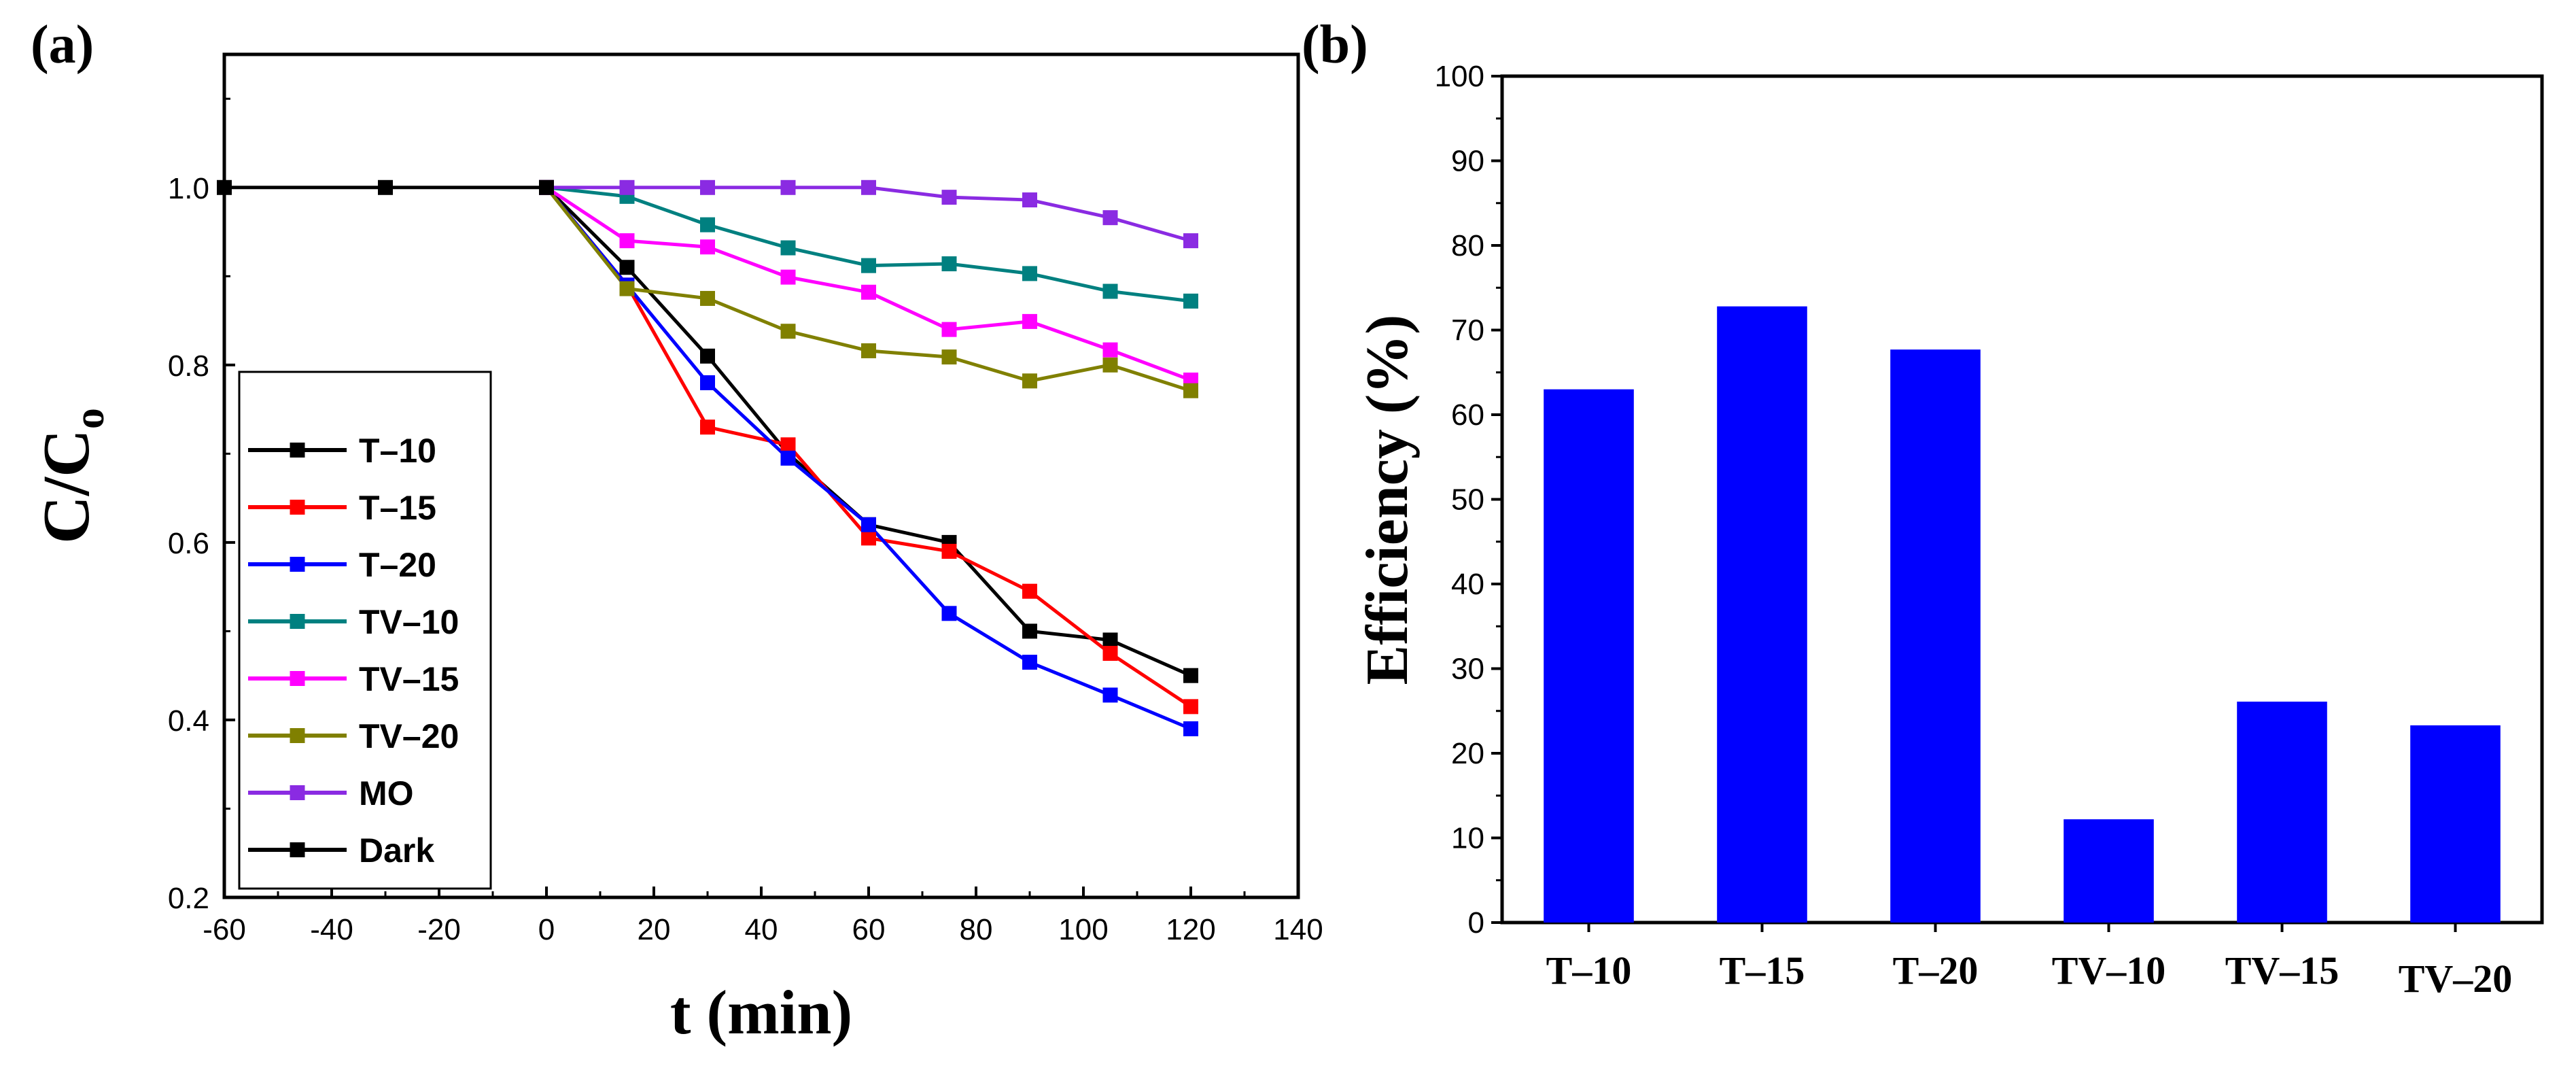 This screenshot has width=2576, height=1066. I want to click on panel-b-y-axis-title: Efficiency (%), so click(1388, 500).